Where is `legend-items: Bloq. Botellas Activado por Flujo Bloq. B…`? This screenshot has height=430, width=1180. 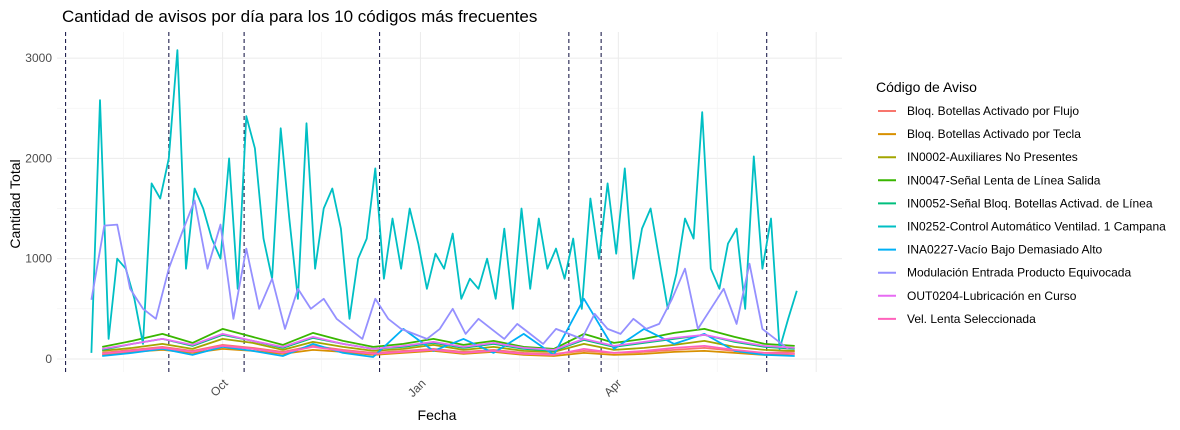
legend-items: Bloq. Botellas Activado por Flujo Bloq. B… is located at coordinates (1022, 215).